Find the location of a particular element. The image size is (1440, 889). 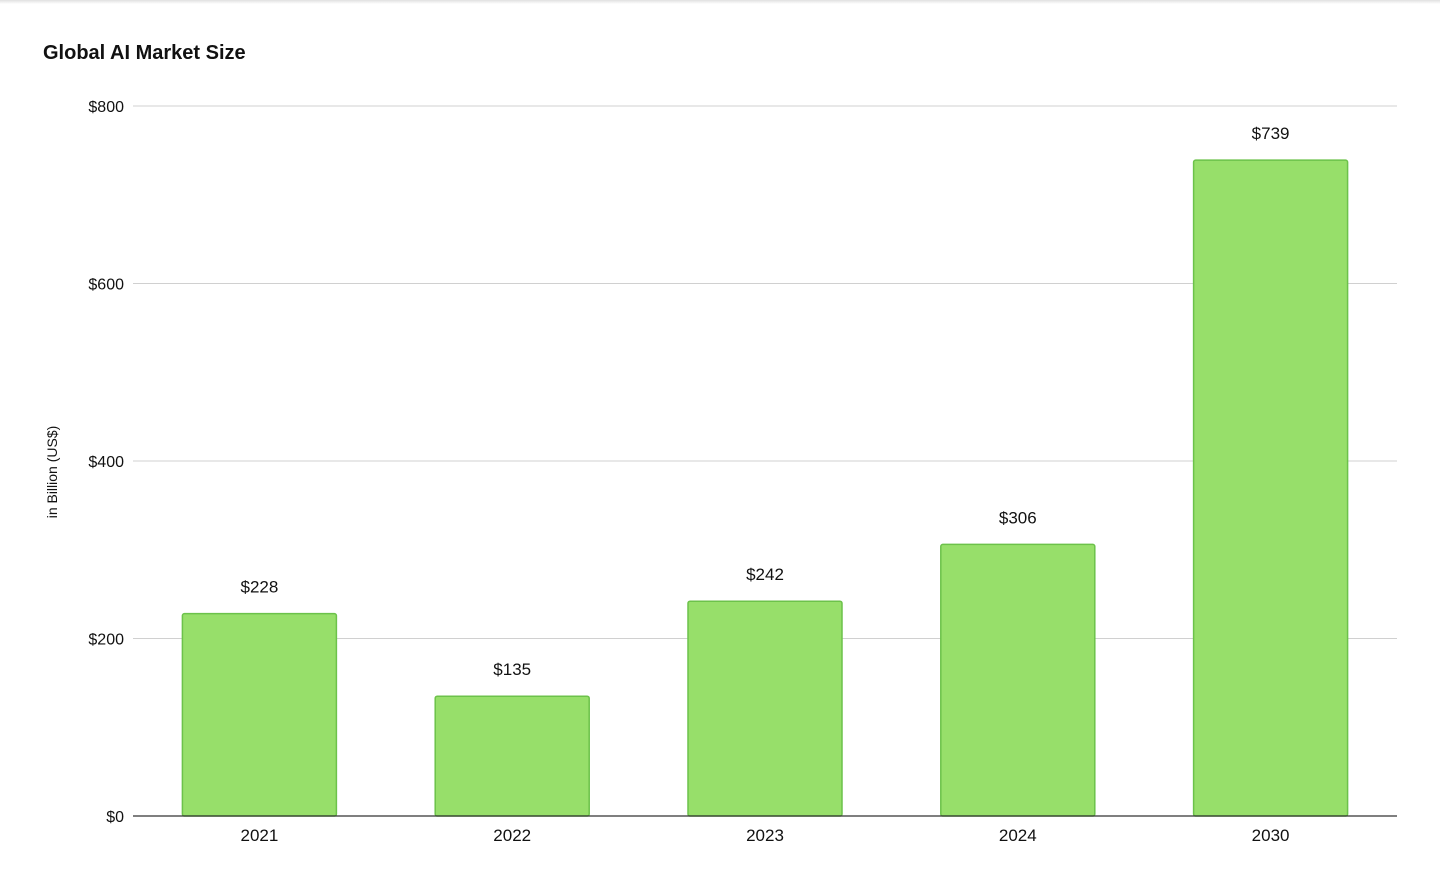

top-shadow is located at coordinates (720, 2).